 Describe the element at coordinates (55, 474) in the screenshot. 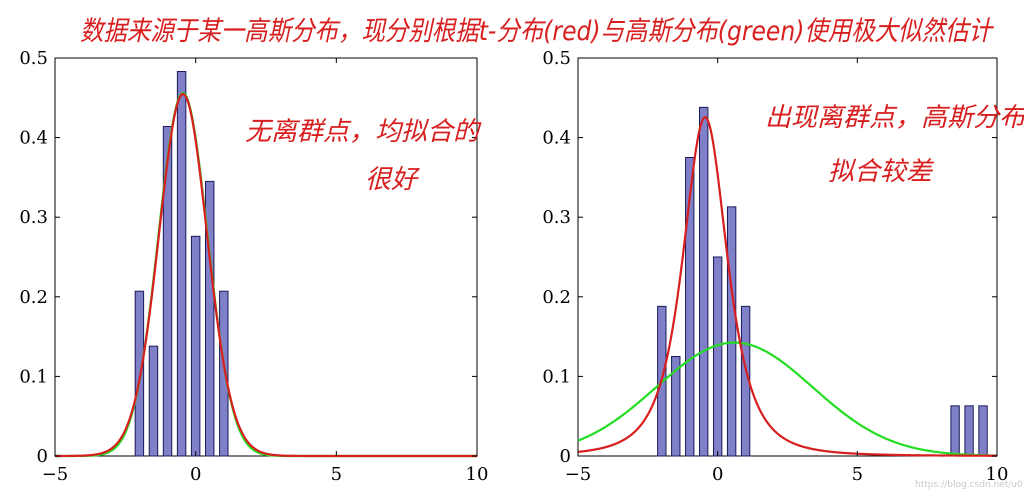

I see `left-x-tick-label: −5` at that location.